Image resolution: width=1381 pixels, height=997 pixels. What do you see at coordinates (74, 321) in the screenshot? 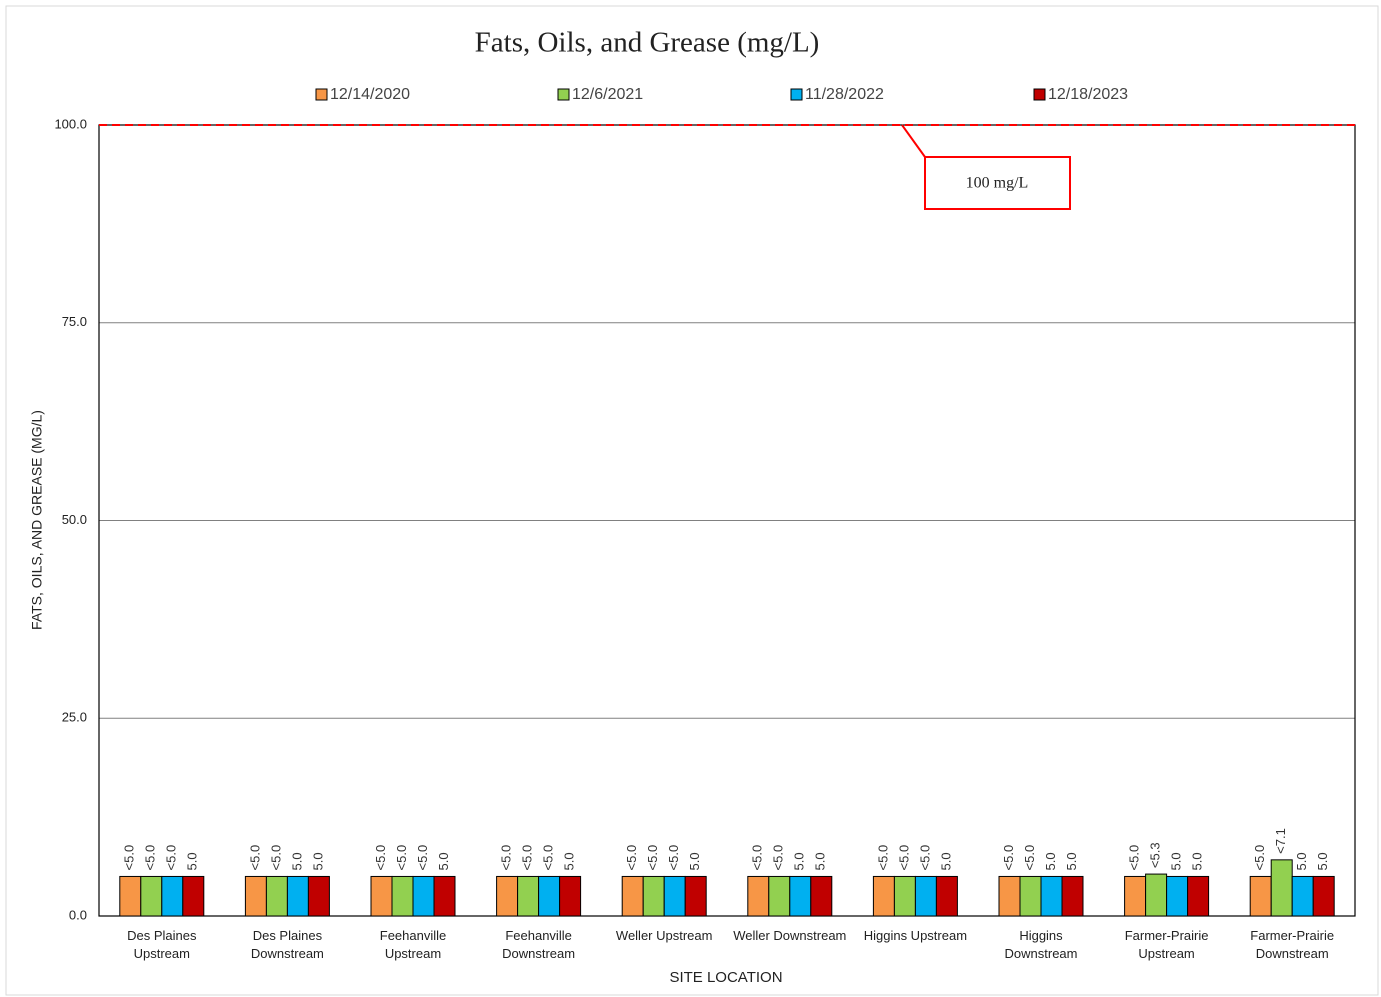
I see `y-tick-label: 75.0` at bounding box center [74, 321].